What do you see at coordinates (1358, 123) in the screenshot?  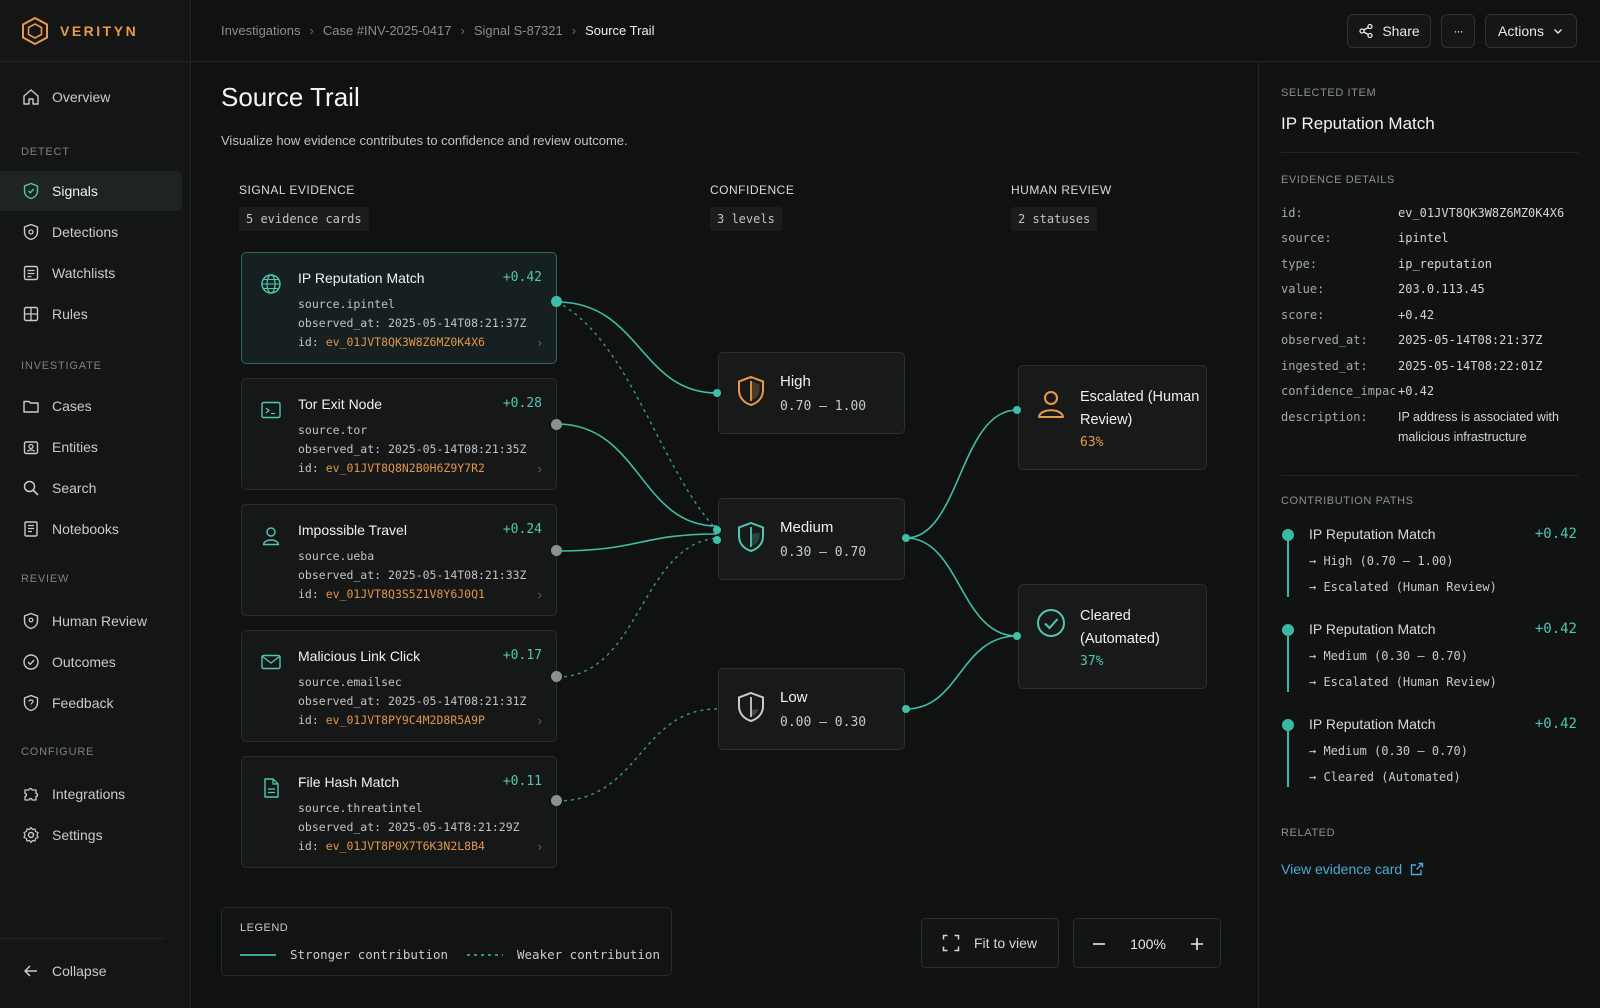 I see `selected-item-title: IP Reputation Match` at bounding box center [1358, 123].